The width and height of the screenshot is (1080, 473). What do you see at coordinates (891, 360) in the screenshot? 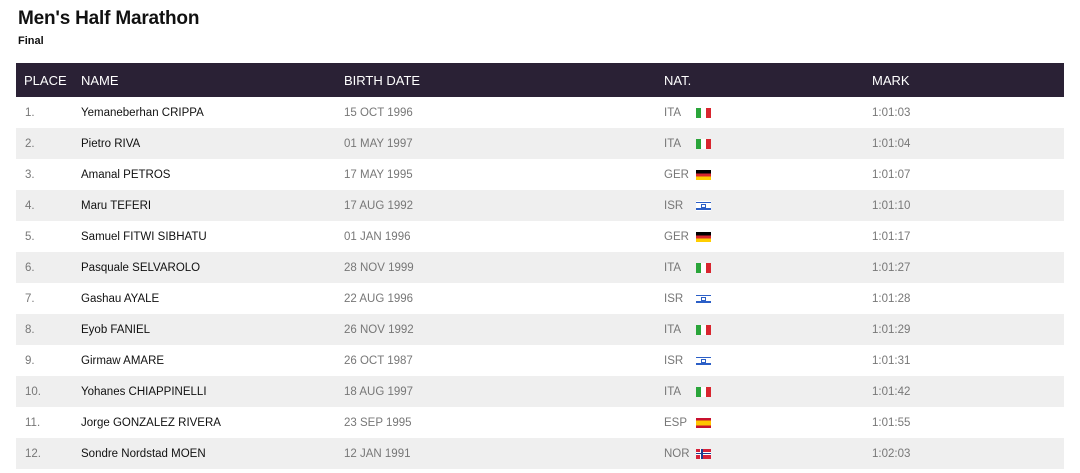
I see `result-mark: 1:01:31` at bounding box center [891, 360].